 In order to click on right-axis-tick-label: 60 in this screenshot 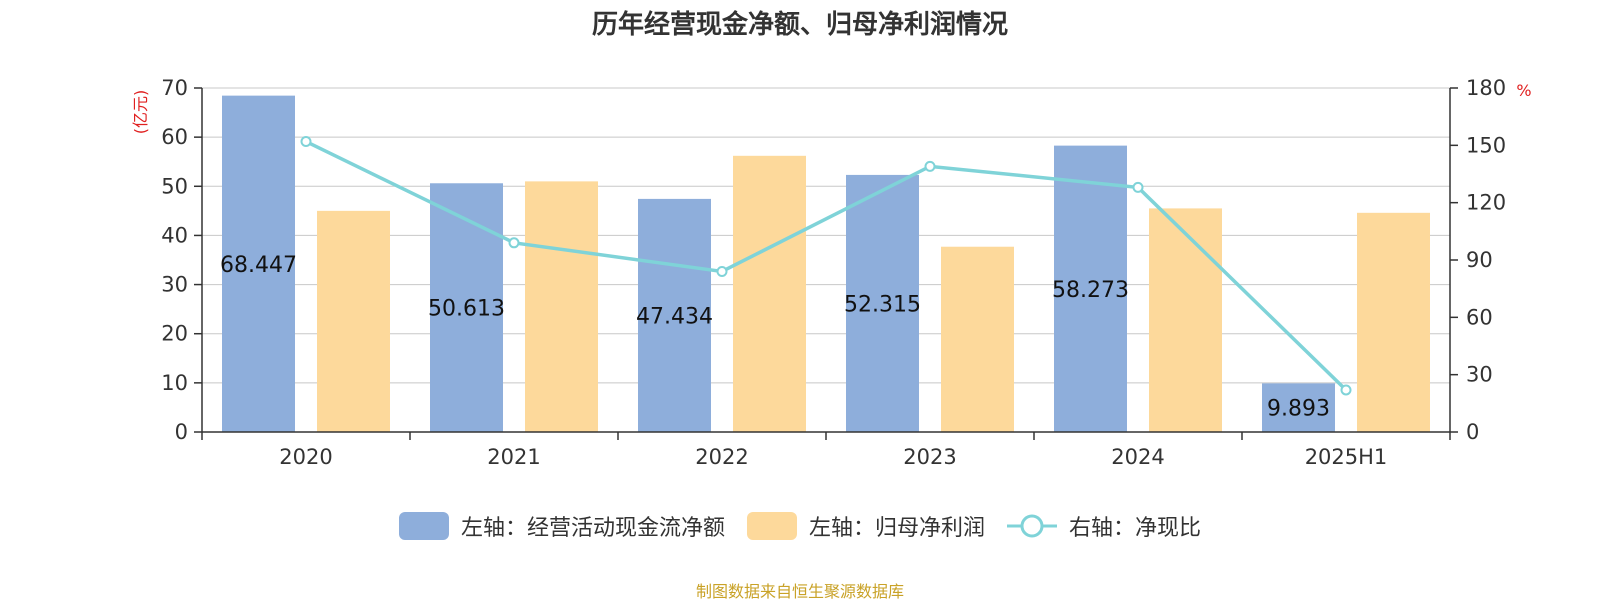, I will do `click(1479, 317)`.